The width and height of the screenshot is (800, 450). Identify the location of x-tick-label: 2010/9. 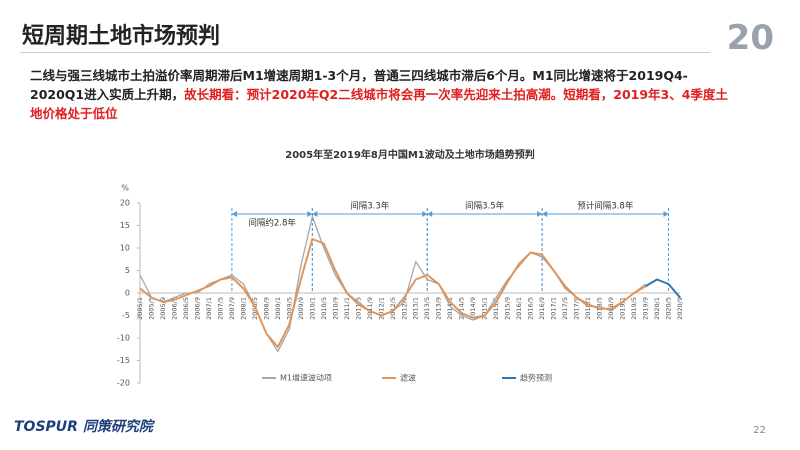
(335, 308).